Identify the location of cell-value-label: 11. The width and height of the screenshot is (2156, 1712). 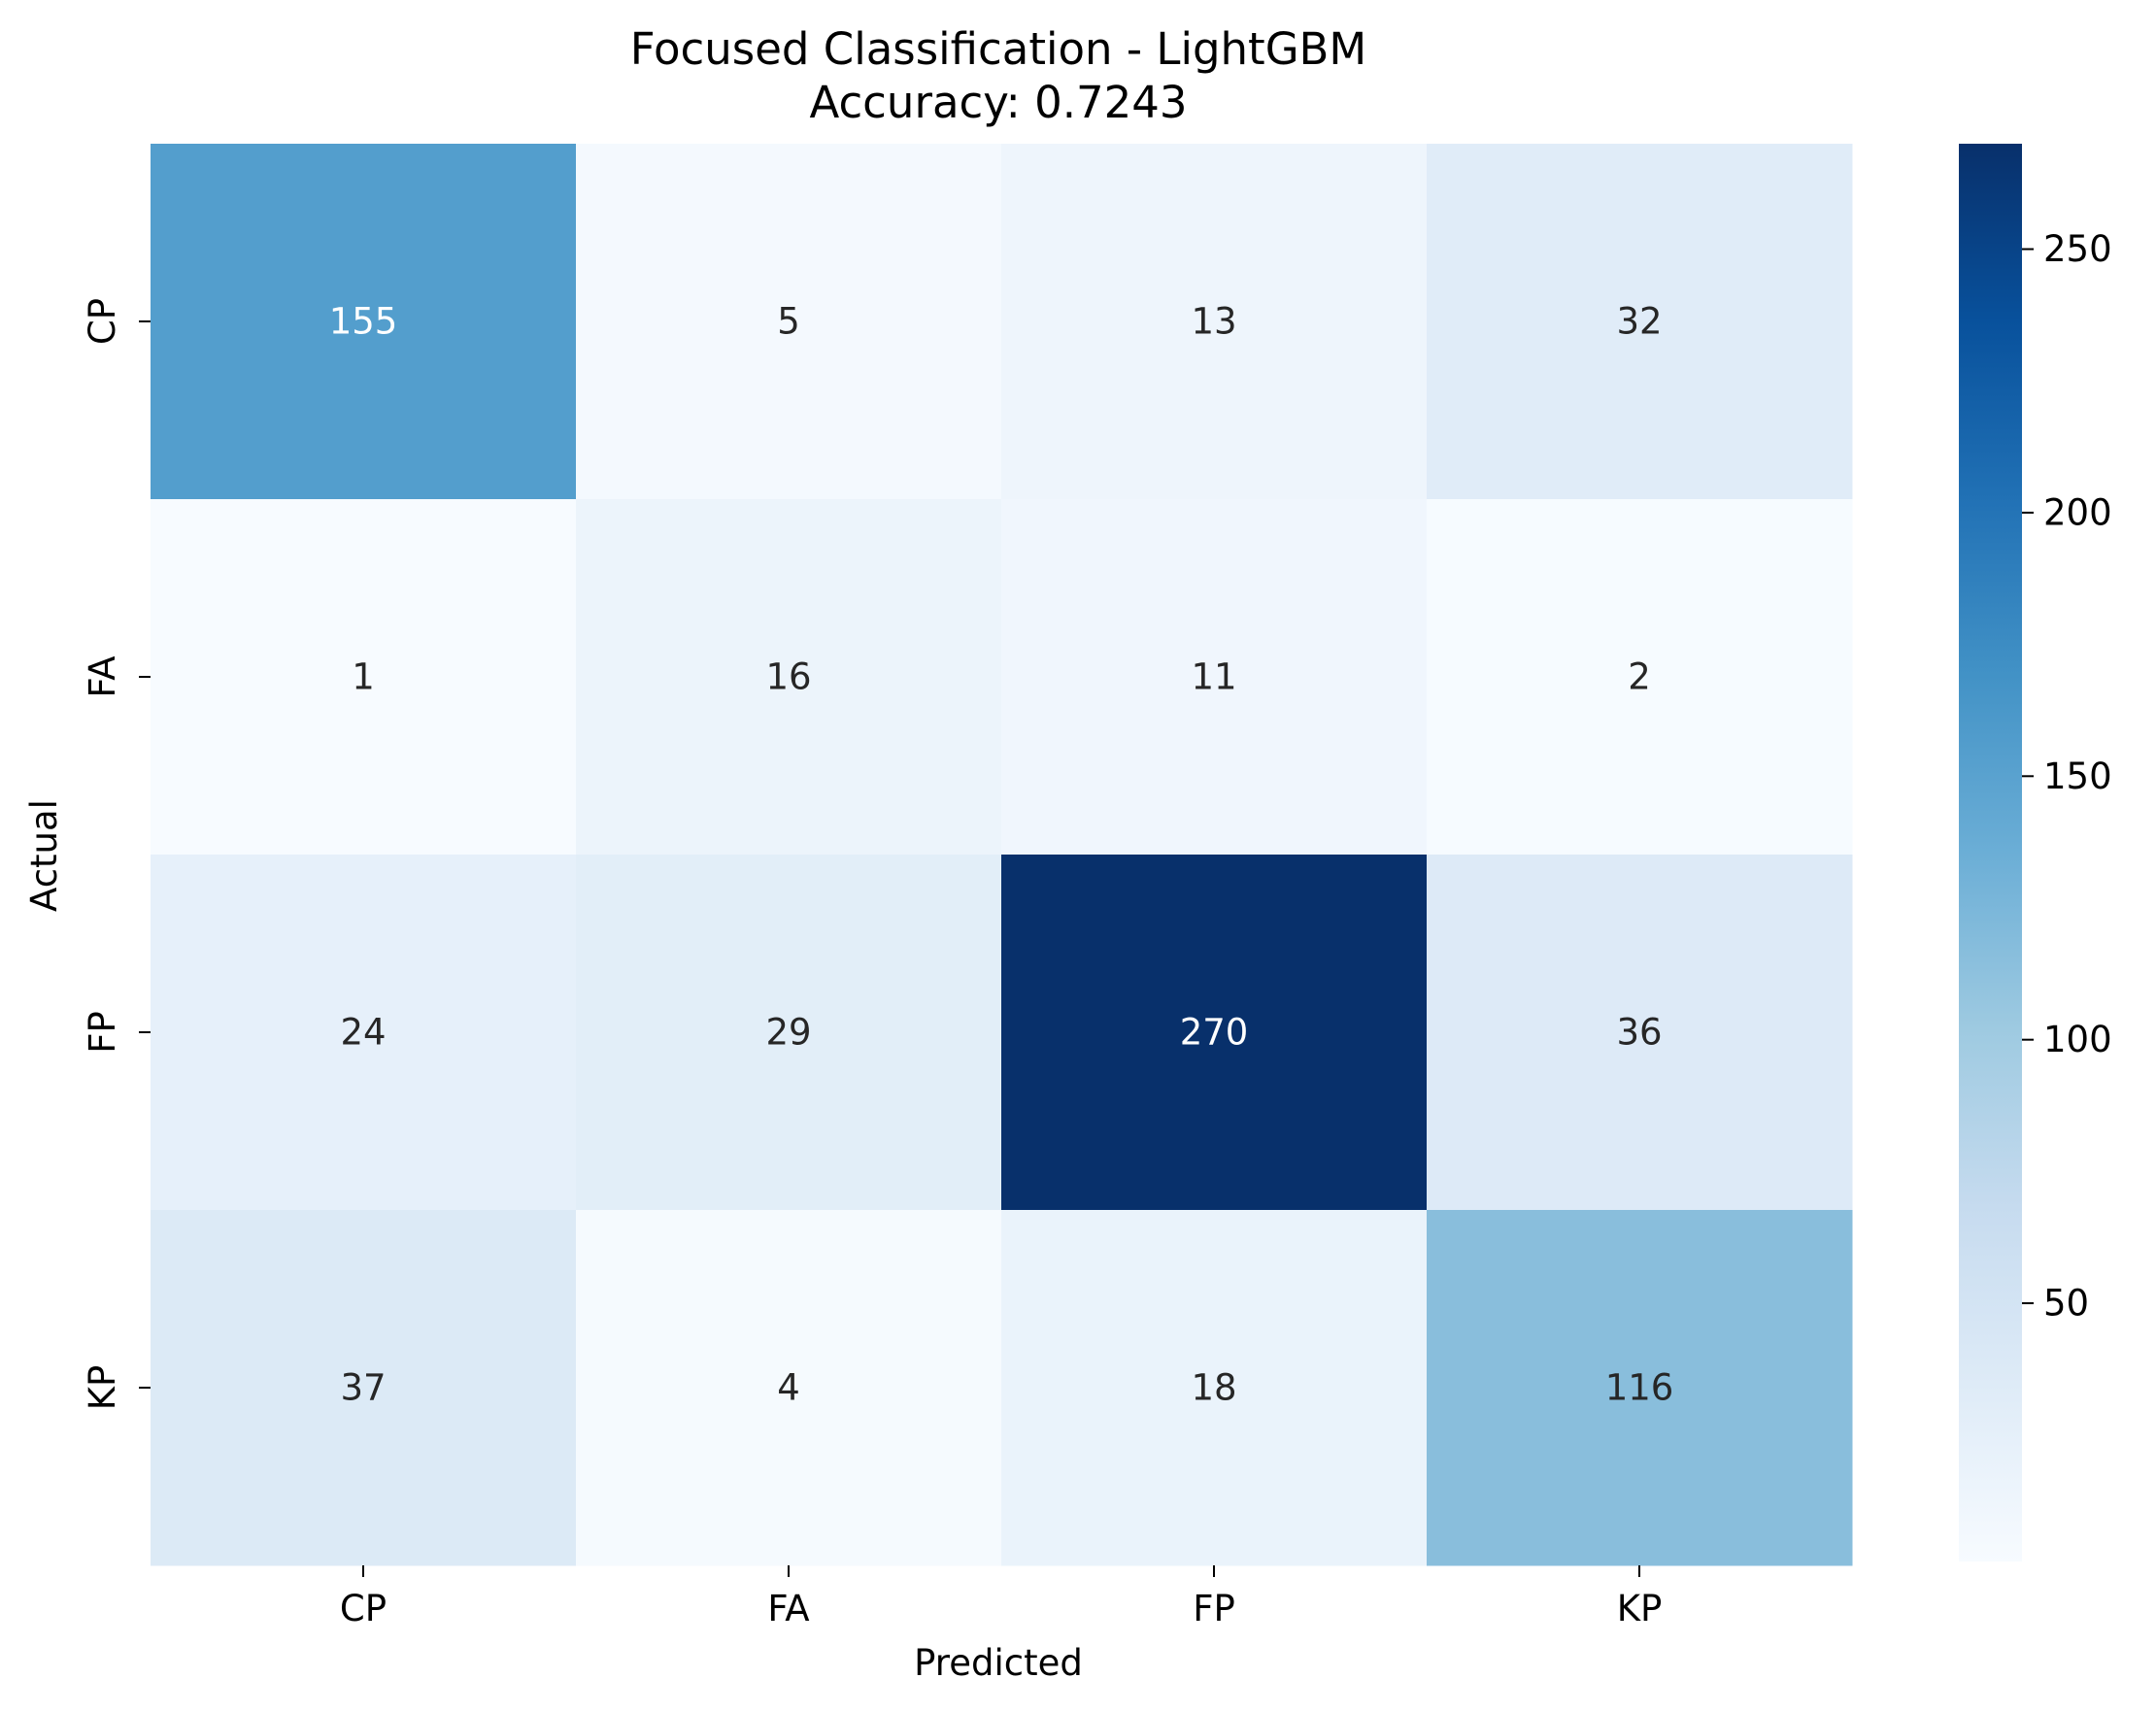
(1213, 677).